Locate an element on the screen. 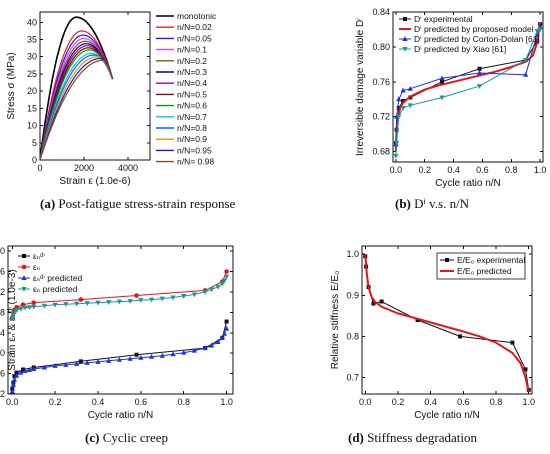 This screenshot has height=454, width=550. chart-a-ytick-label: 35 is located at coordinates (32, 40).